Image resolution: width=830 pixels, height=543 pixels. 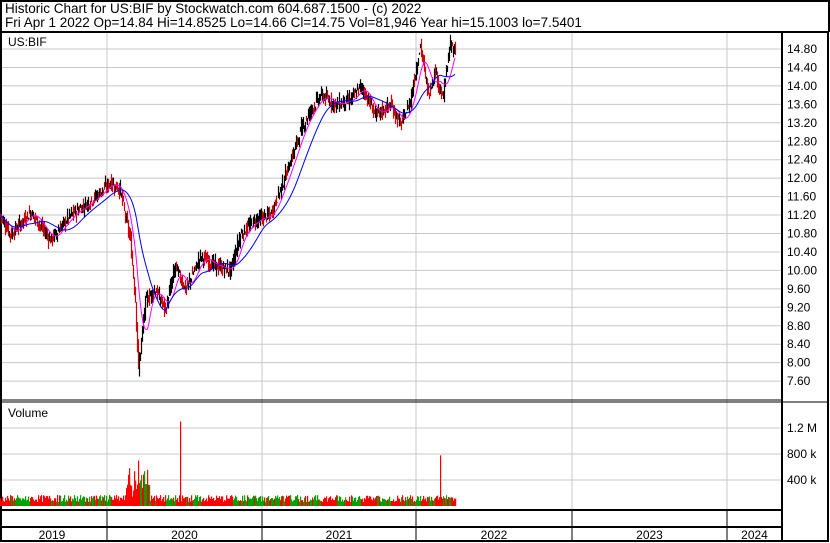 What do you see at coordinates (802, 160) in the screenshot?
I see `price-tick-label: 12.40` at bounding box center [802, 160].